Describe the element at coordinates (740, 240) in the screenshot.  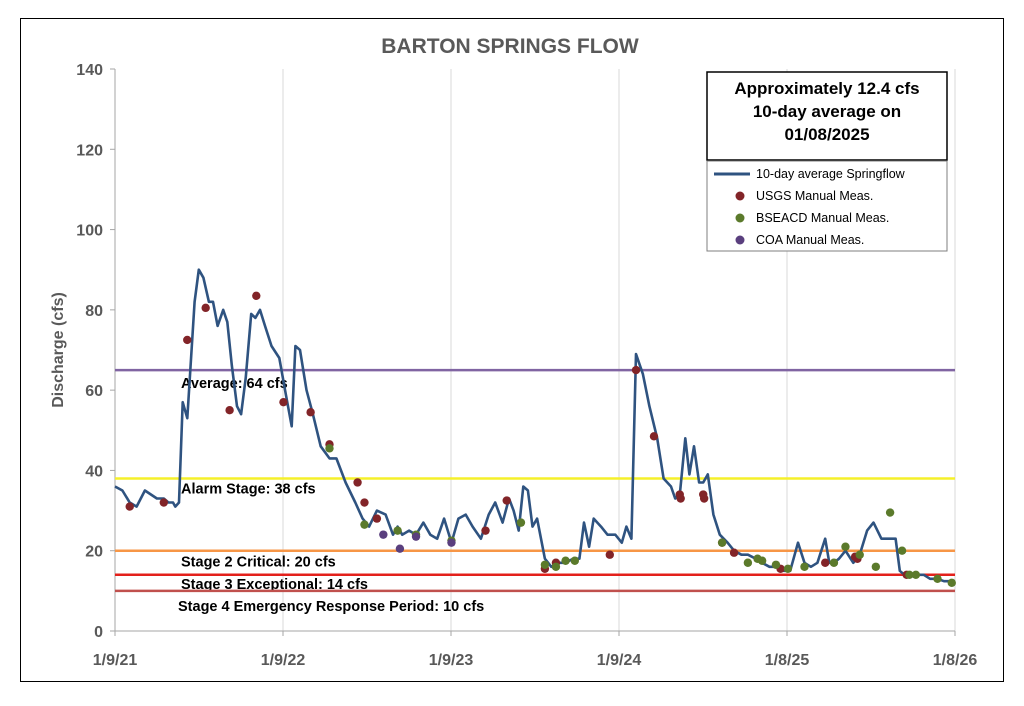
I see `legend-coa-swatch` at that location.